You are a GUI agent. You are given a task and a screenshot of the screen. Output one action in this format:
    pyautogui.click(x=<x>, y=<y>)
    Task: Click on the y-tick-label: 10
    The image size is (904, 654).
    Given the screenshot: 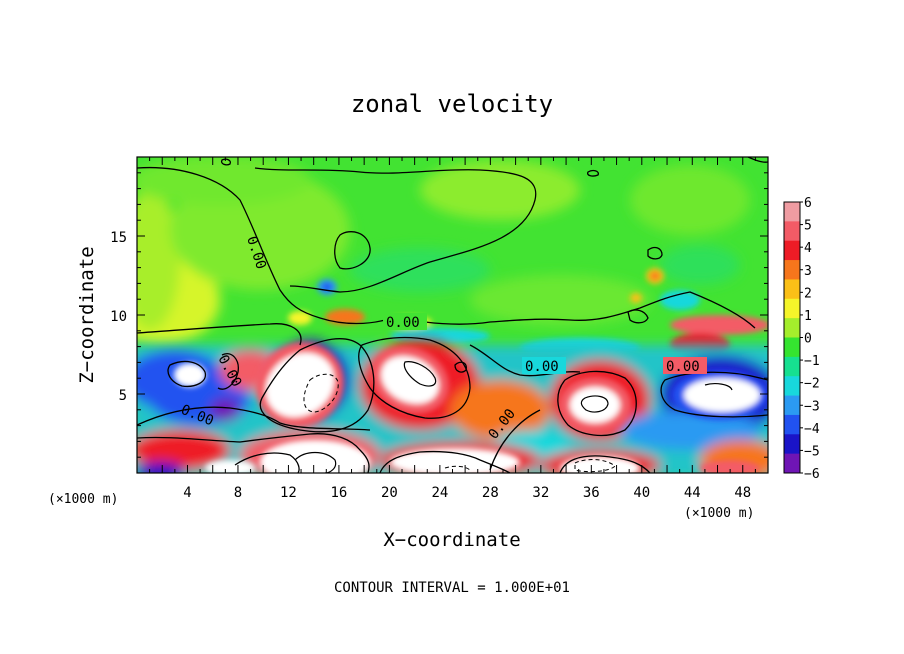 What is the action you would take?
    pyautogui.click(x=118, y=317)
    